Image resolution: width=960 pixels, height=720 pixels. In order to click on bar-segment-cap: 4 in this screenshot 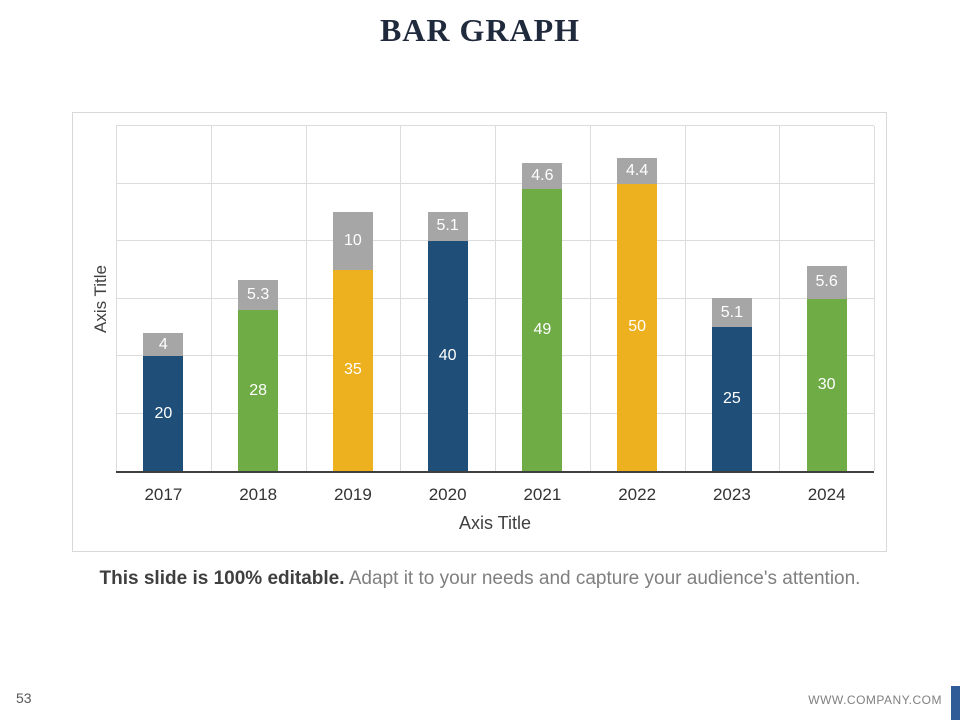, I will do `click(163, 344)`.